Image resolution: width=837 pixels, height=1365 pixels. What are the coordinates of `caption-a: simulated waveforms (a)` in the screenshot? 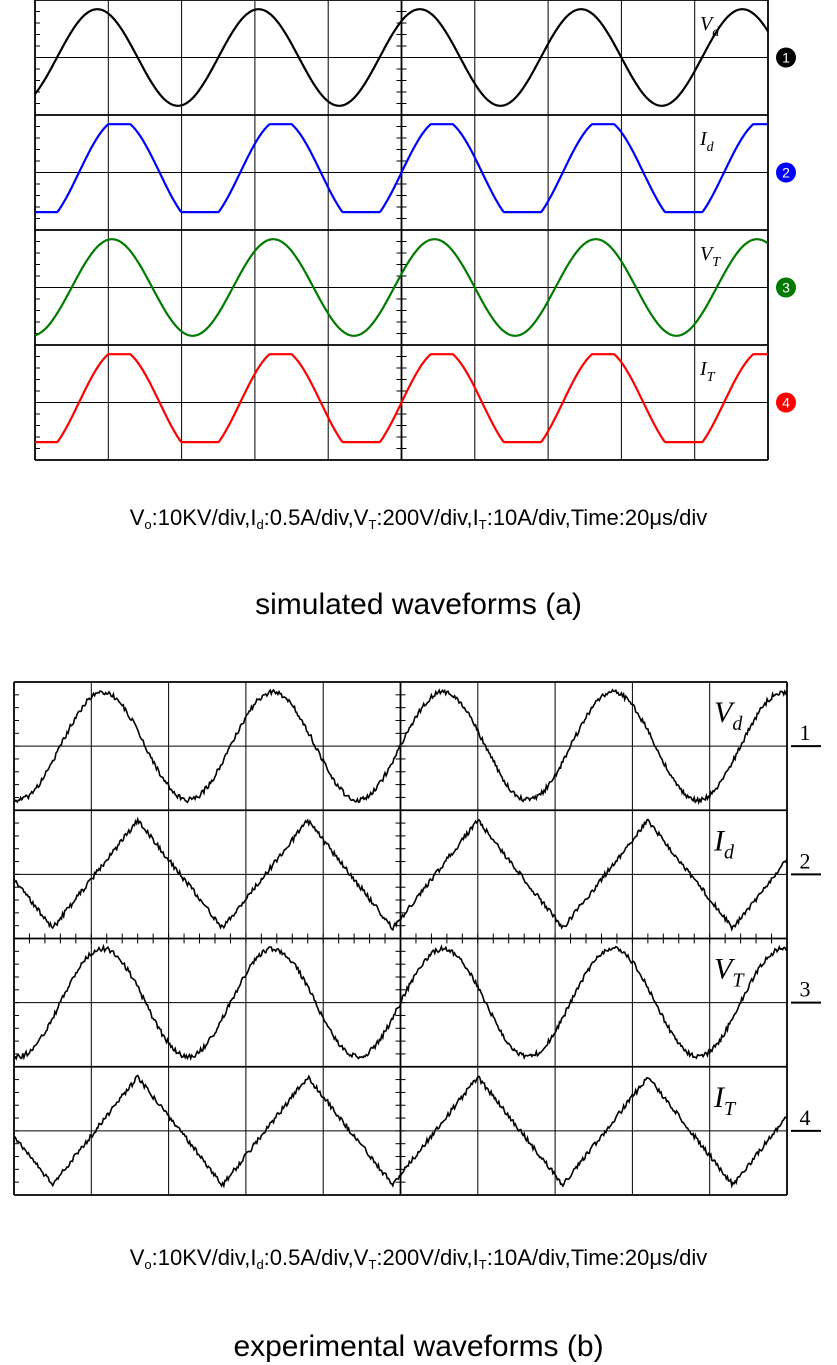 It's located at (418, 604).